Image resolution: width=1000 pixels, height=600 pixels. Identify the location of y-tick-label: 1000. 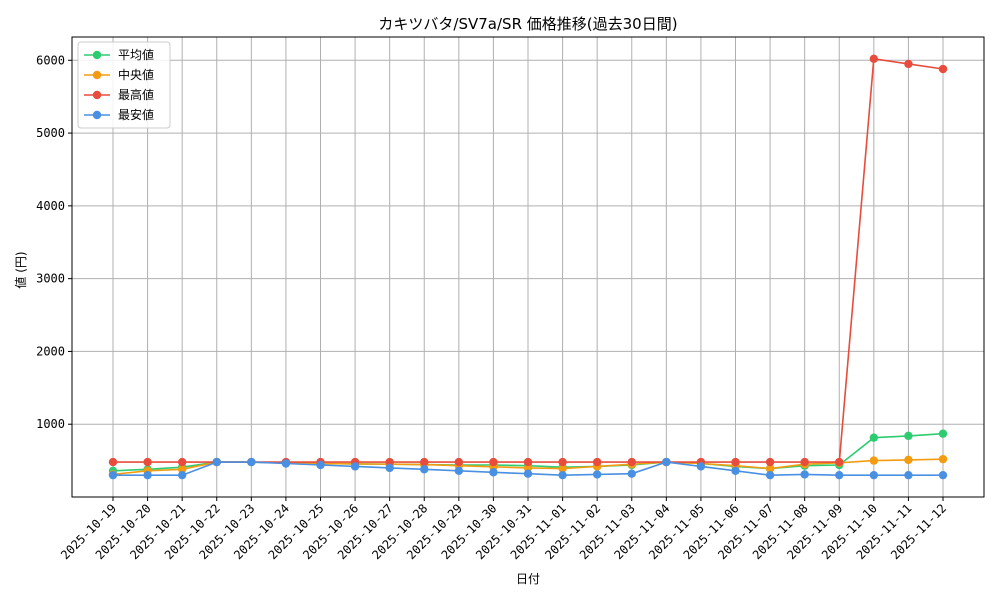
(50, 424).